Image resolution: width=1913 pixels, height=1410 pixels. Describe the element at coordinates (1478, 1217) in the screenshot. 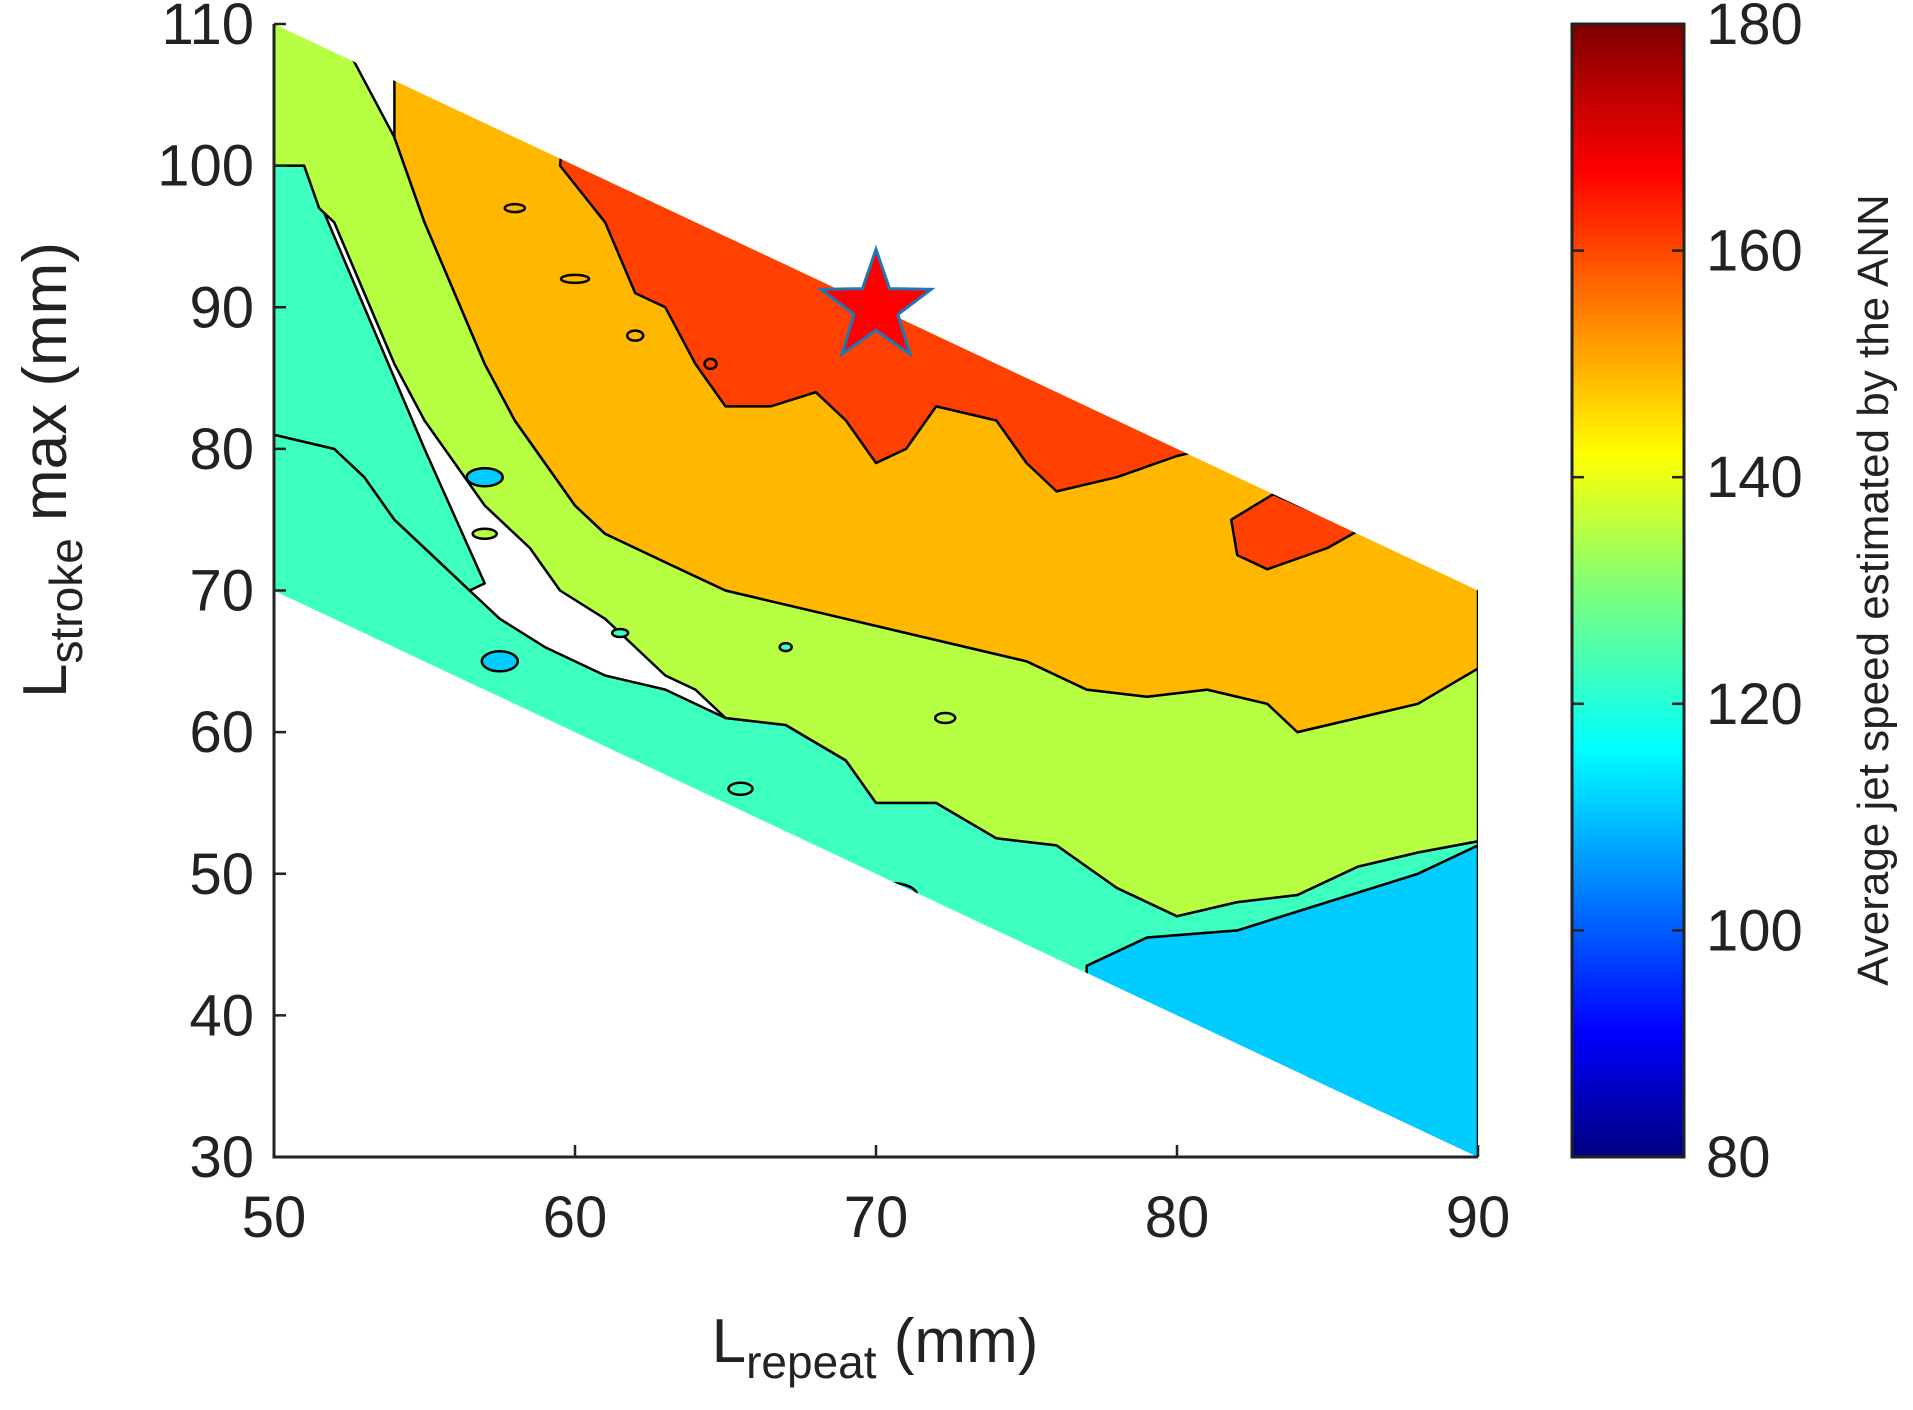

I see `x-tick-label-90: 90` at that location.